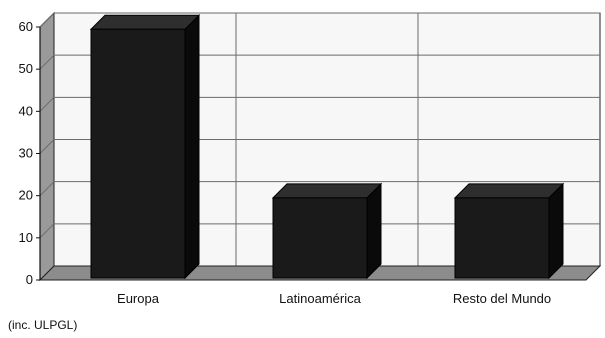 The height and width of the screenshot is (338, 605). I want to click on y-tick-label: 60, so click(26, 26).